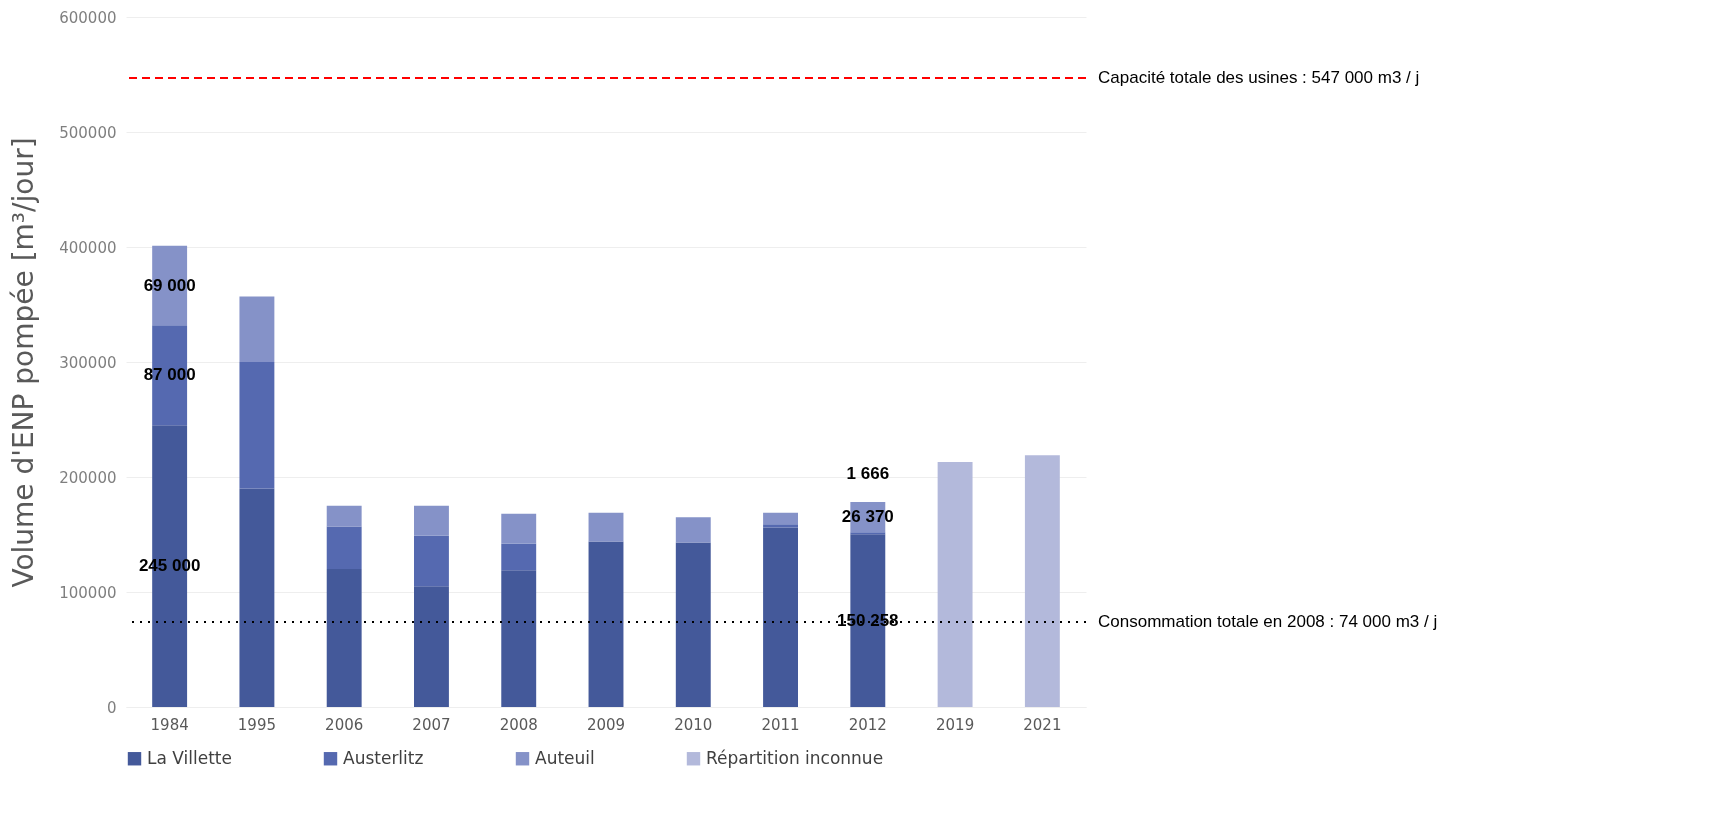 This screenshot has height=827, width=1724. Describe the element at coordinates (88, 362) in the screenshot. I see `y-tick-label: 300000` at that location.